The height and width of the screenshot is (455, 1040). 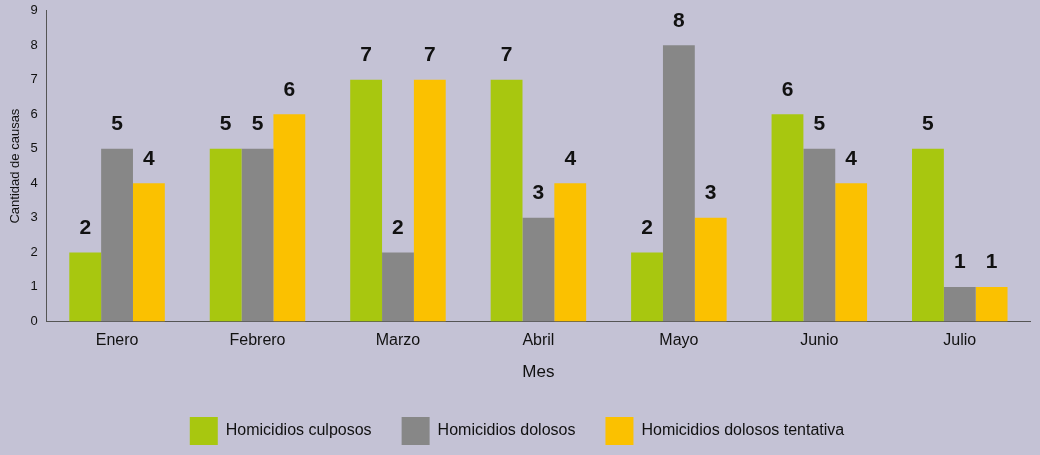 What do you see at coordinates (298, 430) in the screenshot?
I see `legend-label: Homicidios culposos` at bounding box center [298, 430].